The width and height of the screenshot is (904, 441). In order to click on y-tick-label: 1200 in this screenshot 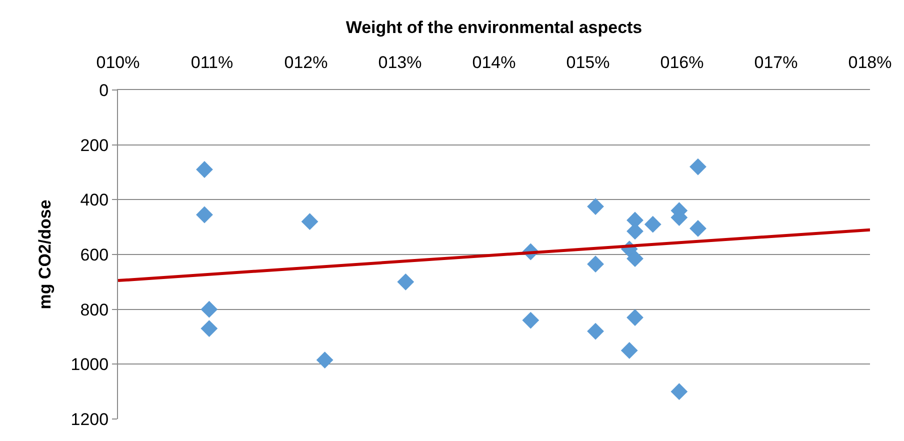, I will do `click(89, 419)`.